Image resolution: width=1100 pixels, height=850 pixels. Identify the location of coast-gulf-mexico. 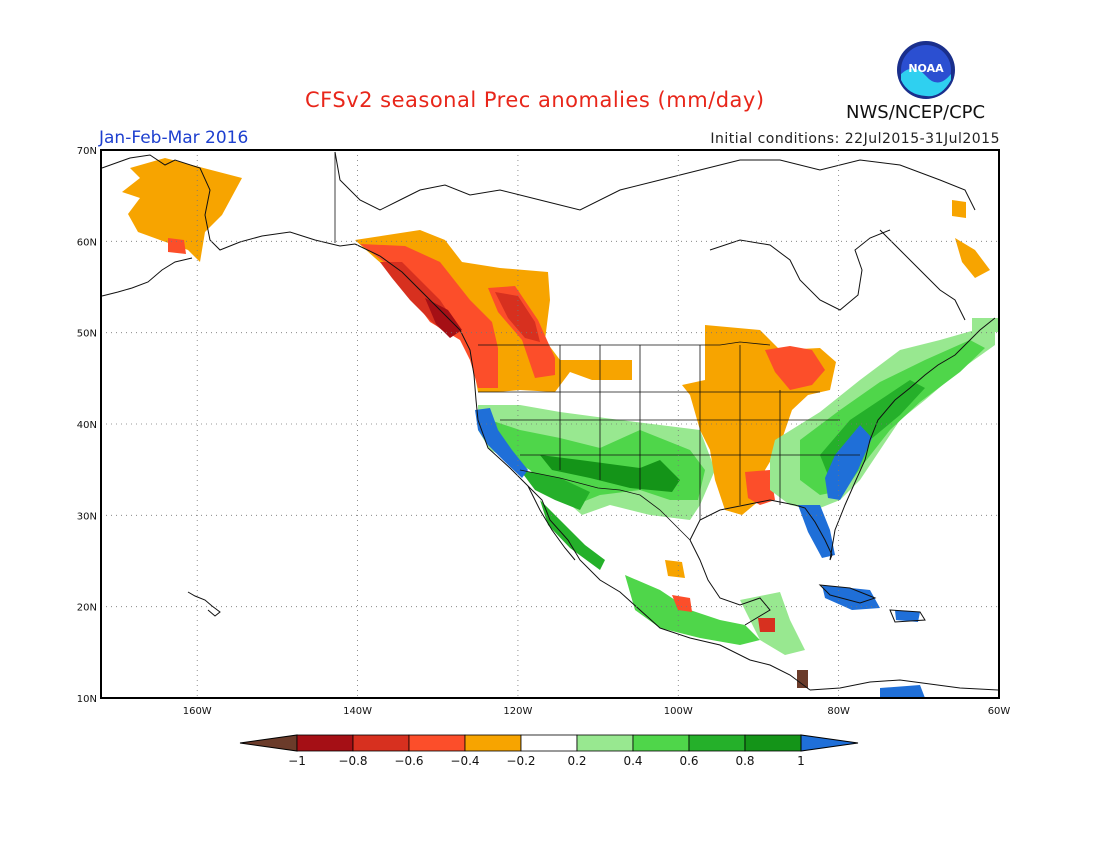
(730, 582).